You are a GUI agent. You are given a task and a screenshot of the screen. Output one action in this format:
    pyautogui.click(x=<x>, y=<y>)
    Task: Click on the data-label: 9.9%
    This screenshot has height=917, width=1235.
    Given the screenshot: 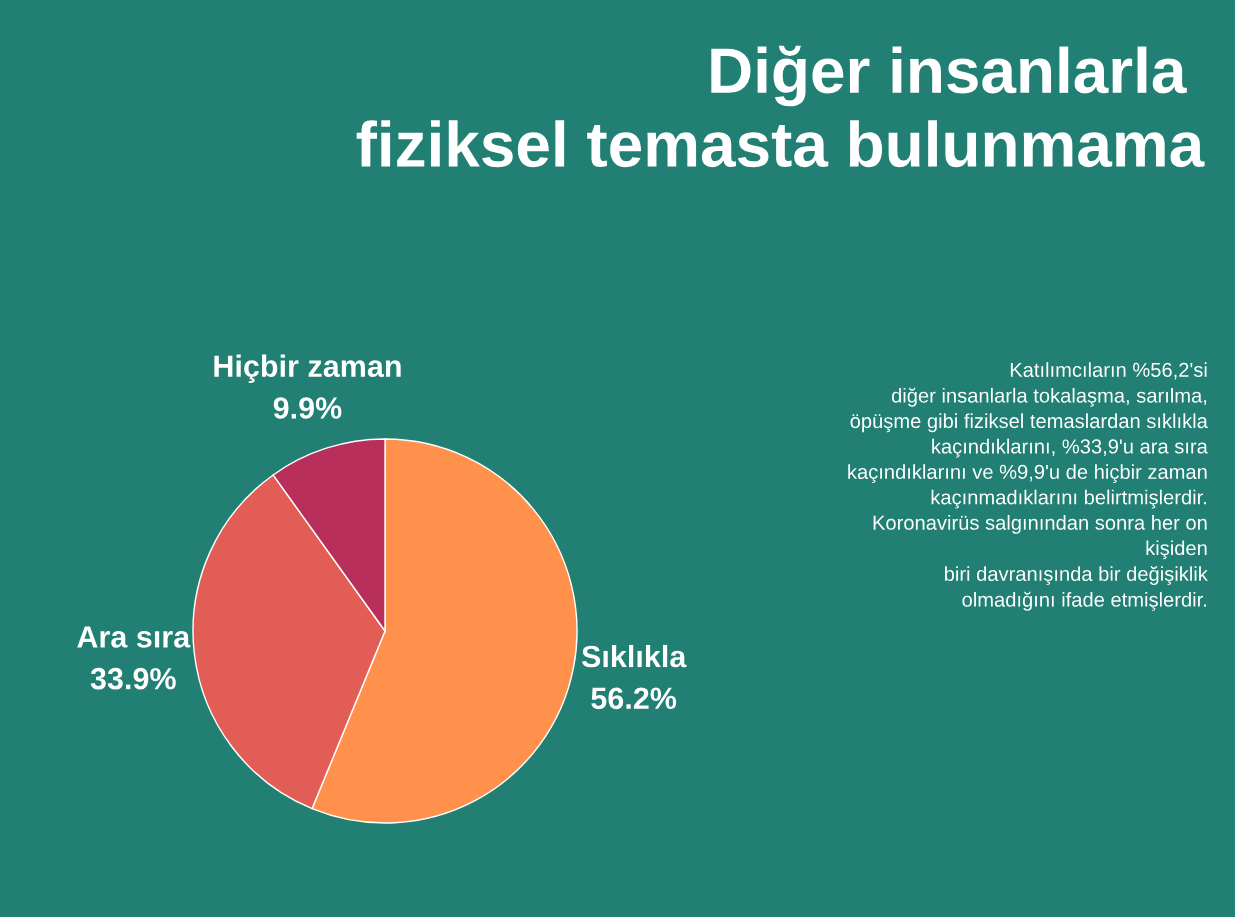 What is the action you would take?
    pyautogui.click(x=307, y=408)
    